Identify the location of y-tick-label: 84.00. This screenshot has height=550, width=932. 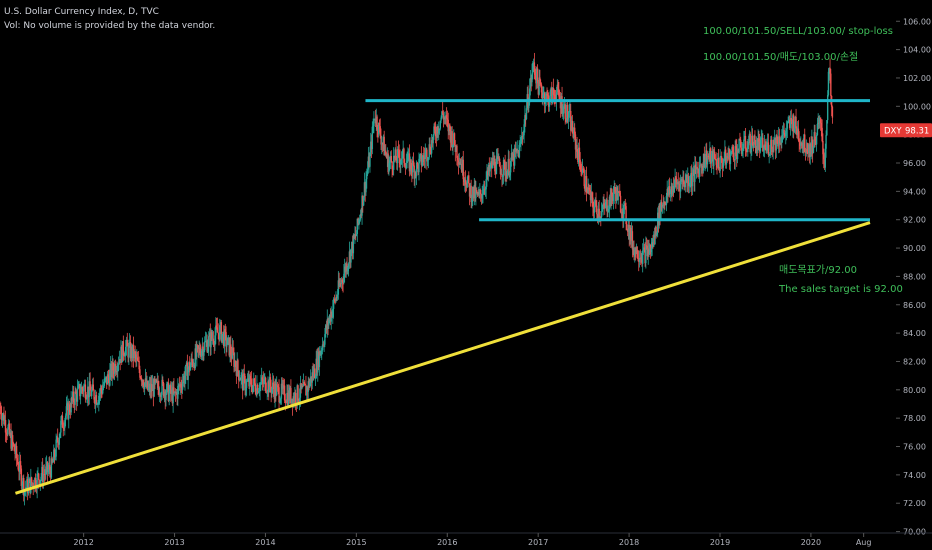
(914, 333).